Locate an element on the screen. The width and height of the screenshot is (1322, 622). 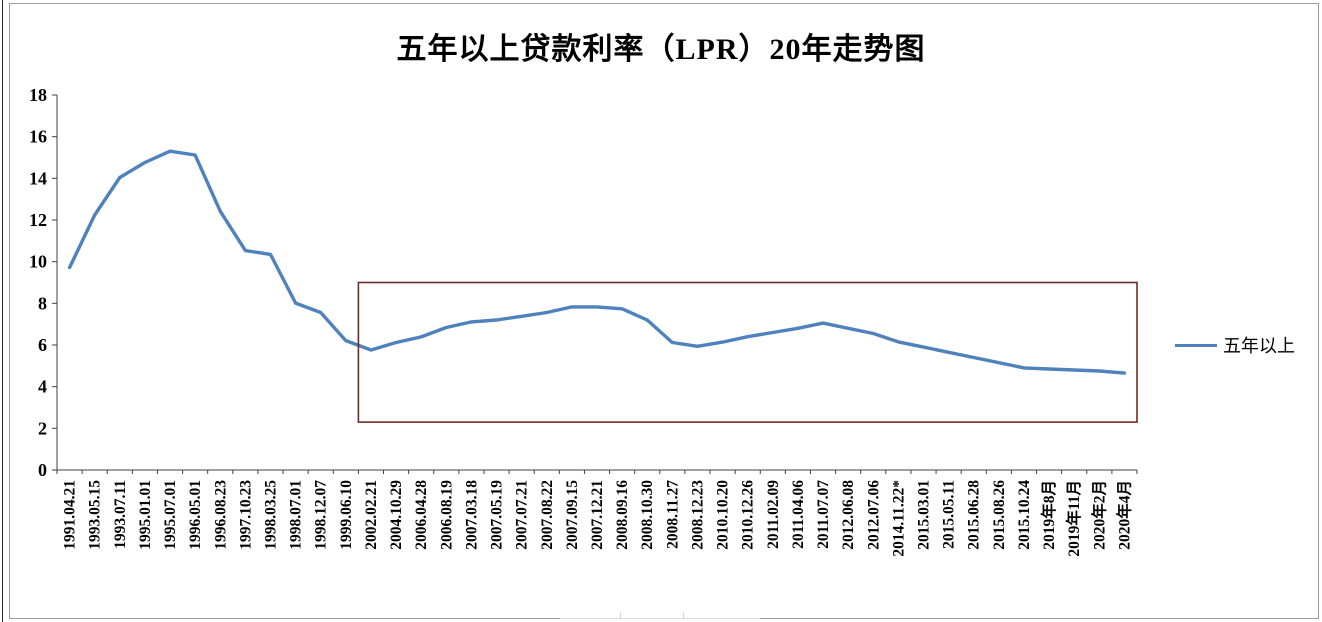
x-tick-label: 1996.08.23 is located at coordinates (220, 515).